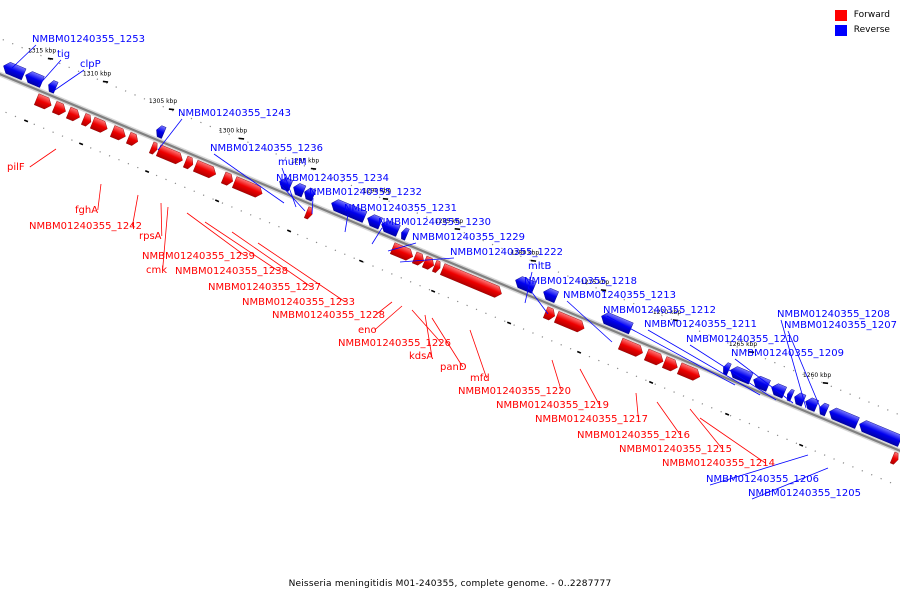 The height and width of the screenshot is (600, 900). What do you see at coordinates (156, 270) in the screenshot?
I see `forward-gene-label: cmk` at bounding box center [156, 270].